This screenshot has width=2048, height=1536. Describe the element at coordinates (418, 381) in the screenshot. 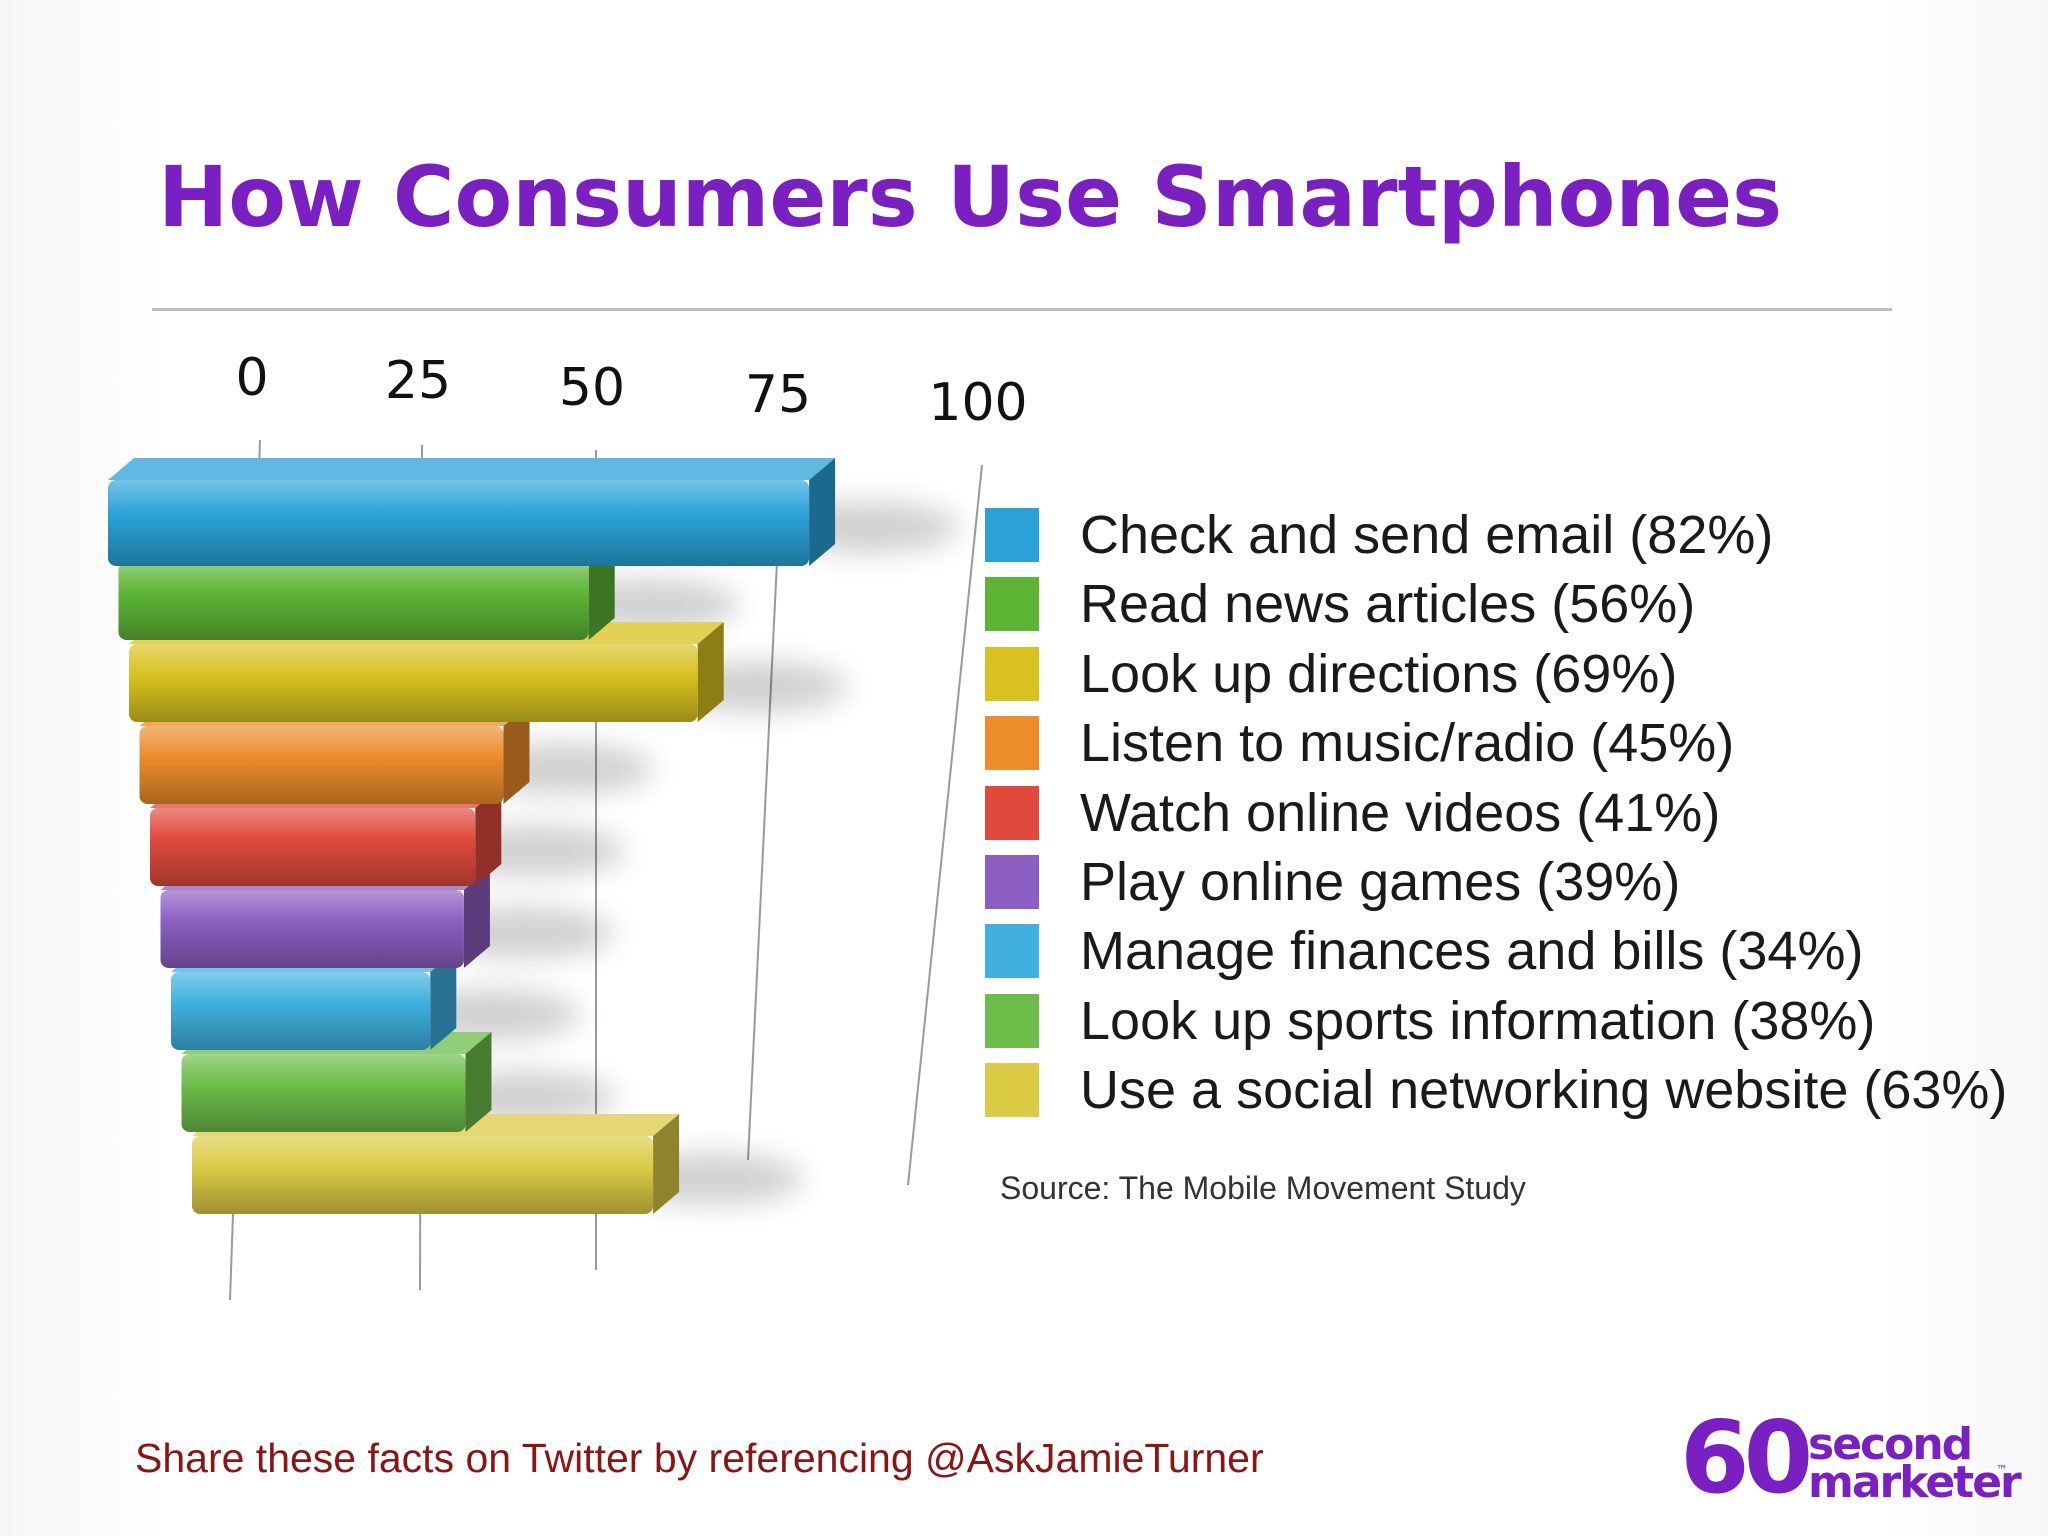

I see `tick-label-25: 25` at that location.